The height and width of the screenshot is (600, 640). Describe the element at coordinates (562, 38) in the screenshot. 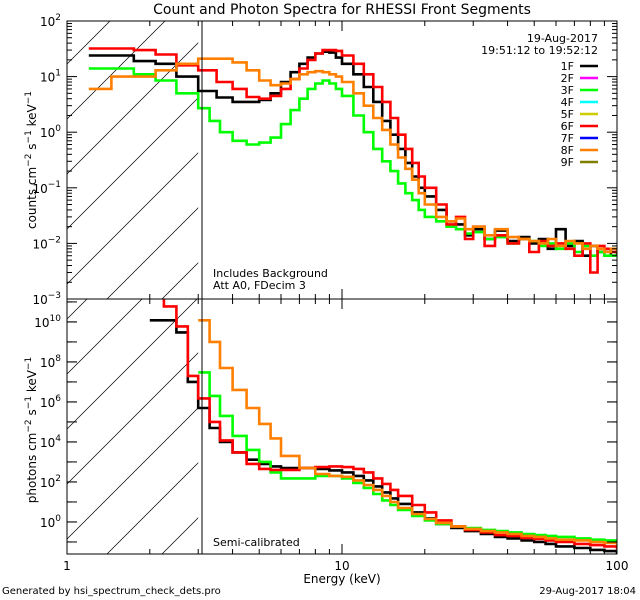

I see `legend-date: 19-Aug-2017` at that location.